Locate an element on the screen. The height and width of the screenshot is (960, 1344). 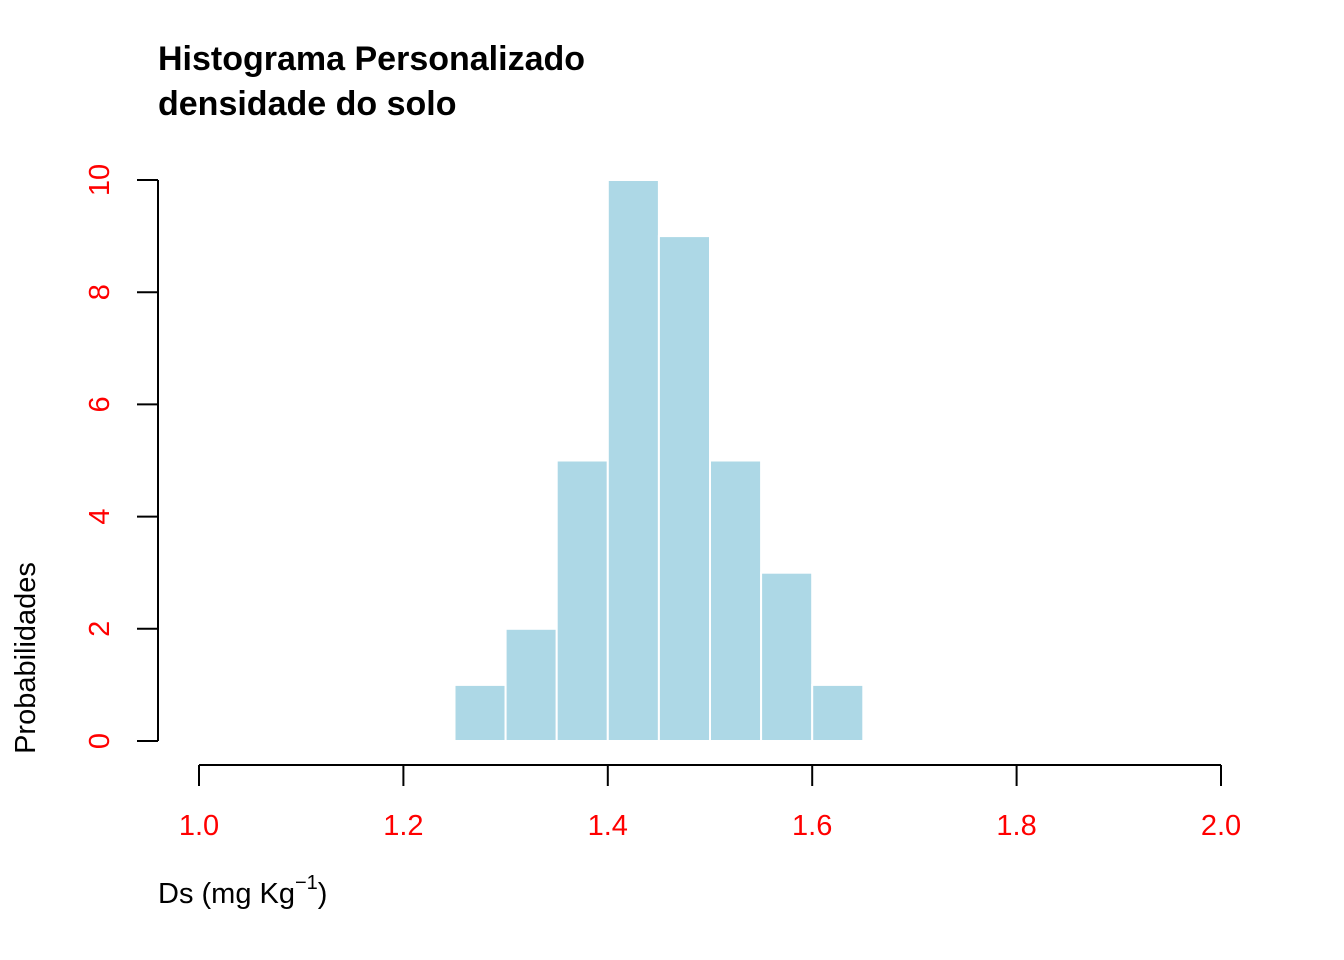
y-tick-label-1: 2 is located at coordinates (100, 629).